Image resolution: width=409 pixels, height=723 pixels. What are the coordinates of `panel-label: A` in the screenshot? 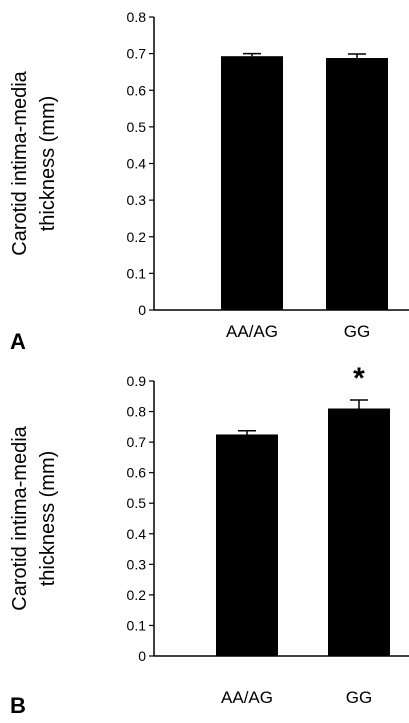 It's located at (18, 341).